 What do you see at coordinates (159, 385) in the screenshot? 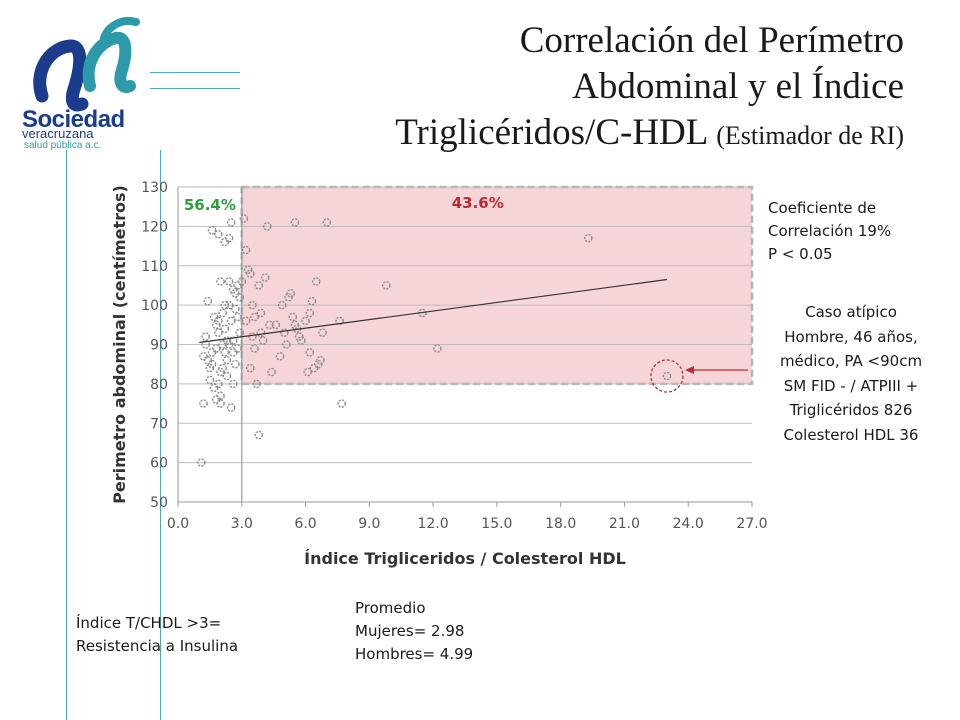
I see `y-tick-label-3: 80` at bounding box center [159, 385].